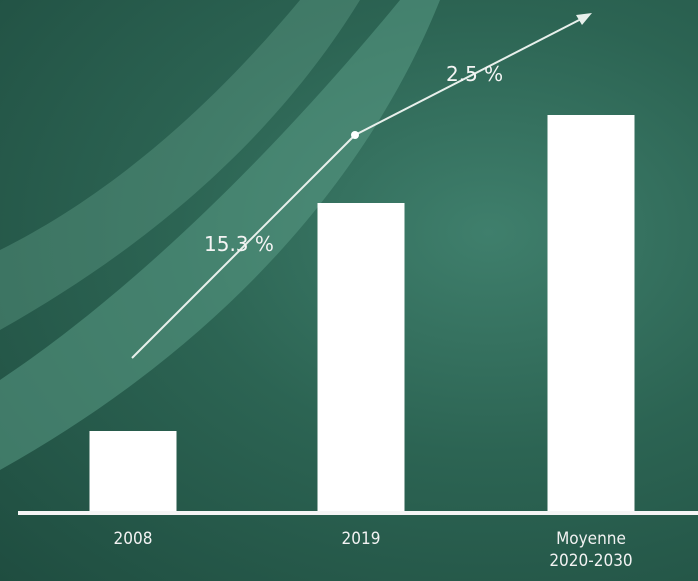 The height and width of the screenshot is (581, 698). Describe the element at coordinates (591, 550) in the screenshot. I see `x-tick-label: Moyenne 2020-2030` at that location.